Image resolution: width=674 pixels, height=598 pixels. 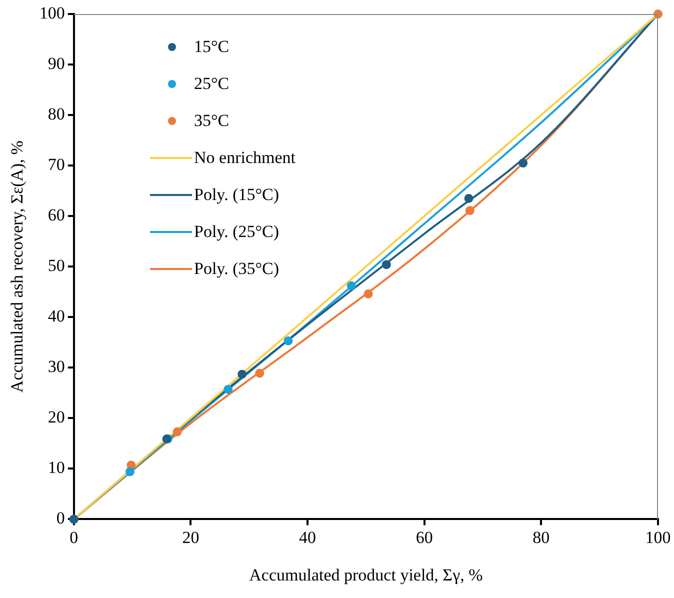 I want to click on y-tick-label: 100, so click(x=52, y=12).